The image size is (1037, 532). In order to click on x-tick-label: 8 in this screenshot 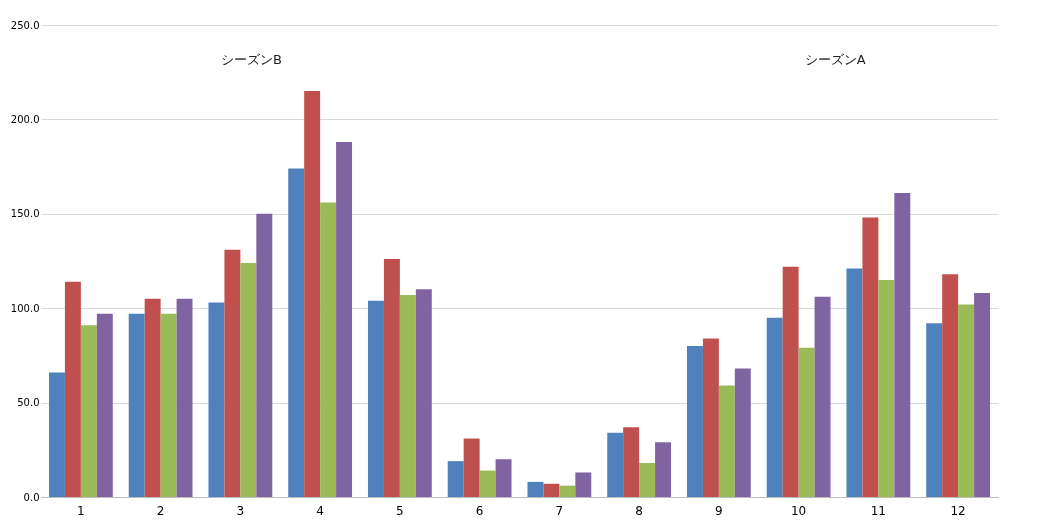, I will do `click(639, 510)`.